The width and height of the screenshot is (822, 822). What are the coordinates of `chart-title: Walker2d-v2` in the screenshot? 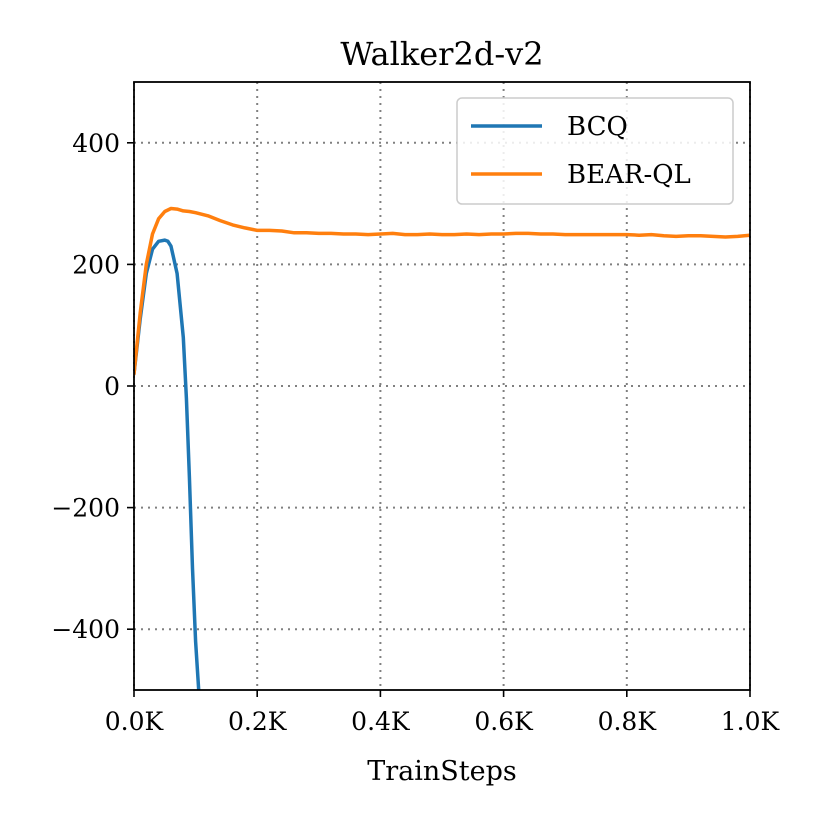 It's located at (441, 54).